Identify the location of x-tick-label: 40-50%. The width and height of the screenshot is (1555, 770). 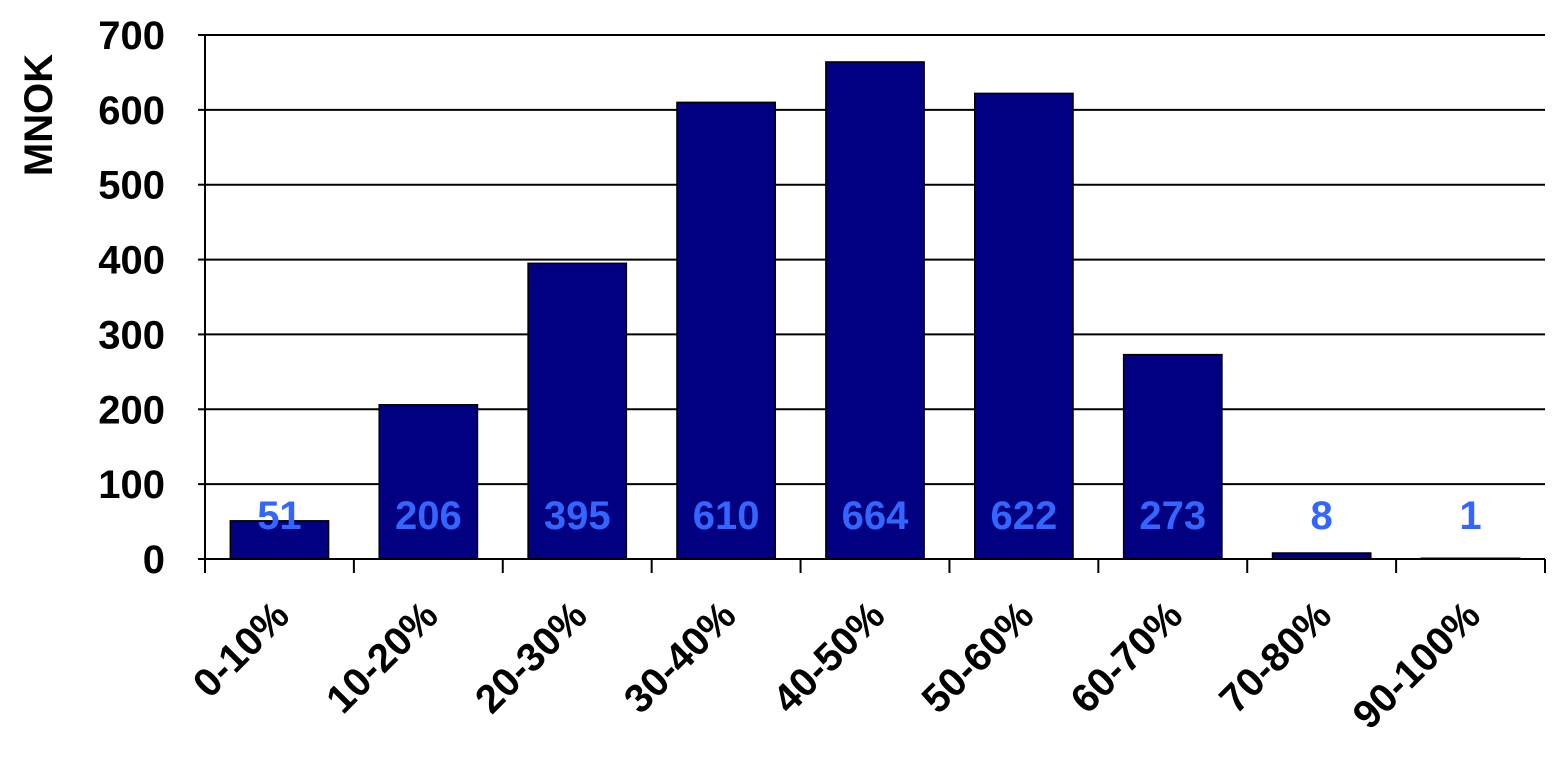
(829, 657).